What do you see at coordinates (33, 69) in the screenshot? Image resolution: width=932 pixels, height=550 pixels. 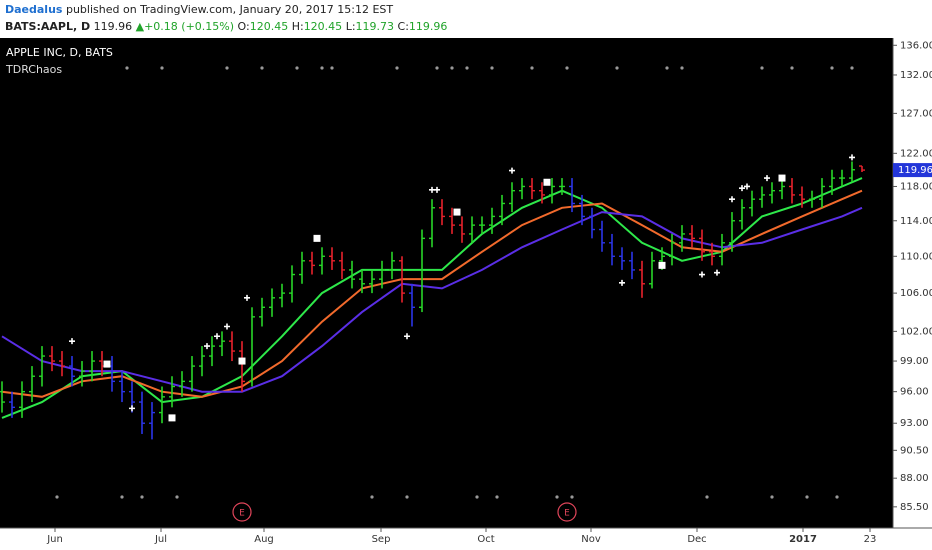 I see `indicator-name: TDRChaos` at bounding box center [33, 69].